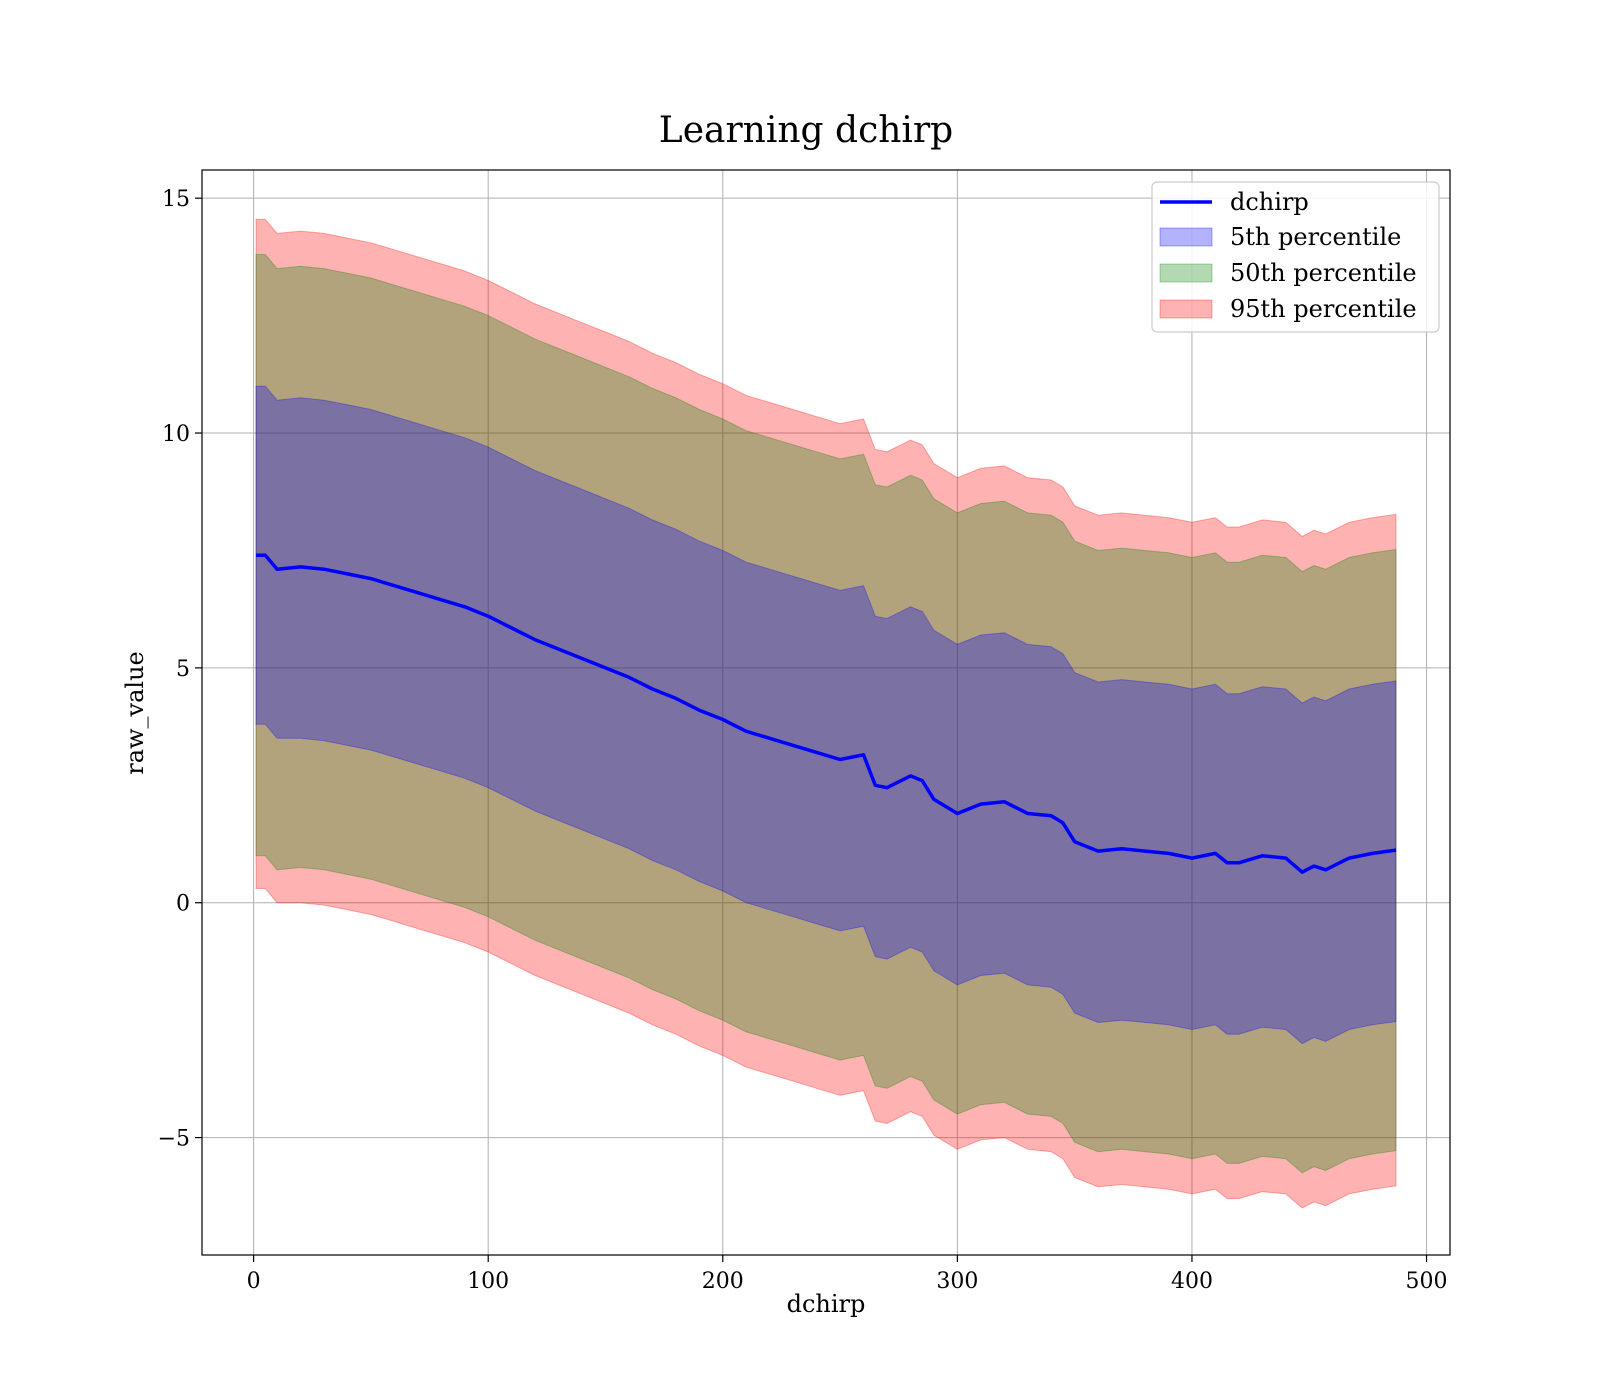 Image resolution: width=1600 pixels, height=1400 pixels. What do you see at coordinates (826, 1304) in the screenshot?
I see `x-axis-label: dchirp` at bounding box center [826, 1304].